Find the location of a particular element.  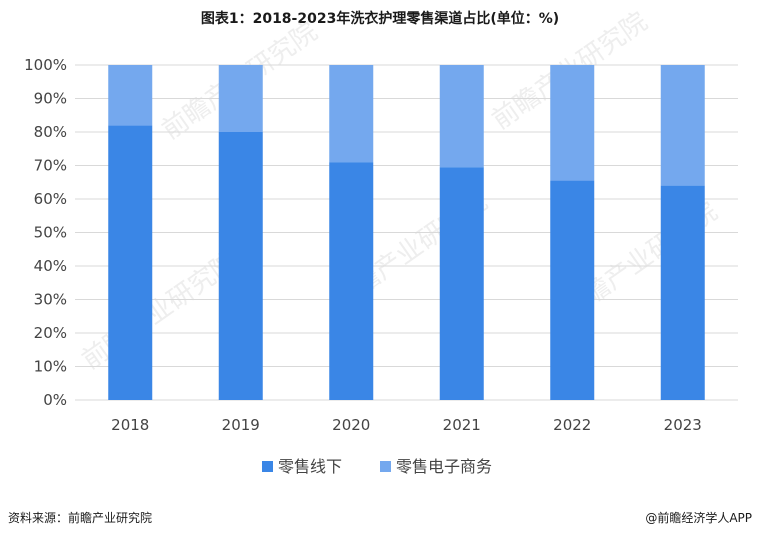

y-tick-label: 0% is located at coordinates (55, 400).